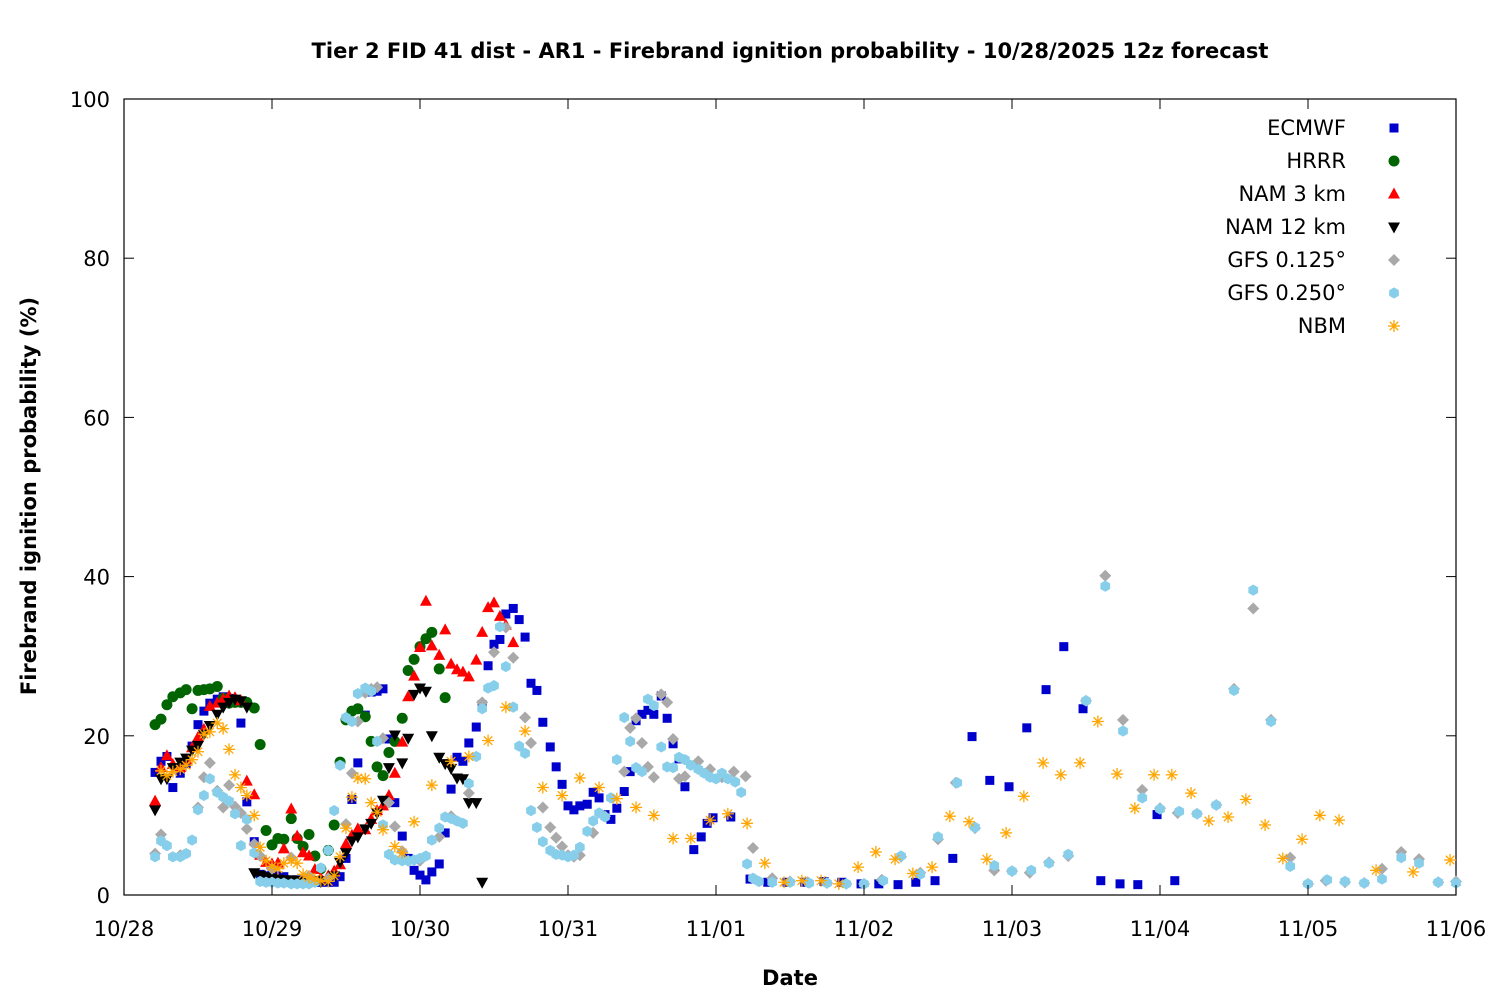 The width and height of the screenshot is (1500, 1000). Describe the element at coordinates (1012, 929) in the screenshot. I see `x-tick-label: 11/03` at that location.